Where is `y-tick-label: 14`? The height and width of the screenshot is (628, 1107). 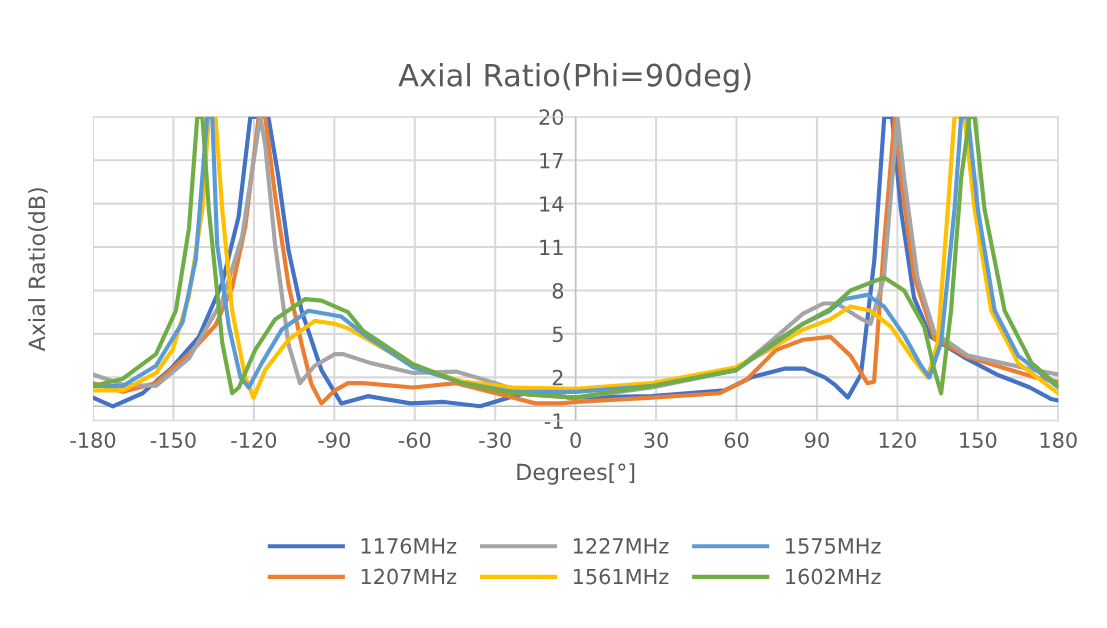 y-tick-label: 14 is located at coordinates (552, 204).